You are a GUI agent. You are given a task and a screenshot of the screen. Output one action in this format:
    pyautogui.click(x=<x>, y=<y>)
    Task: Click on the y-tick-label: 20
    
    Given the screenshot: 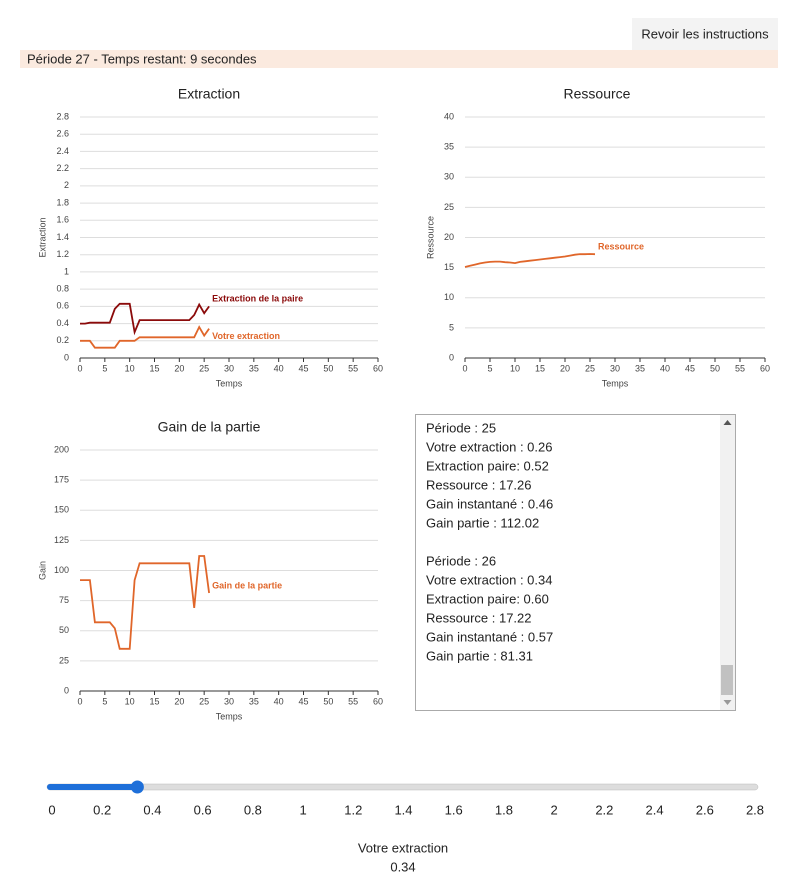 What is the action you would take?
    pyautogui.click(x=449, y=237)
    